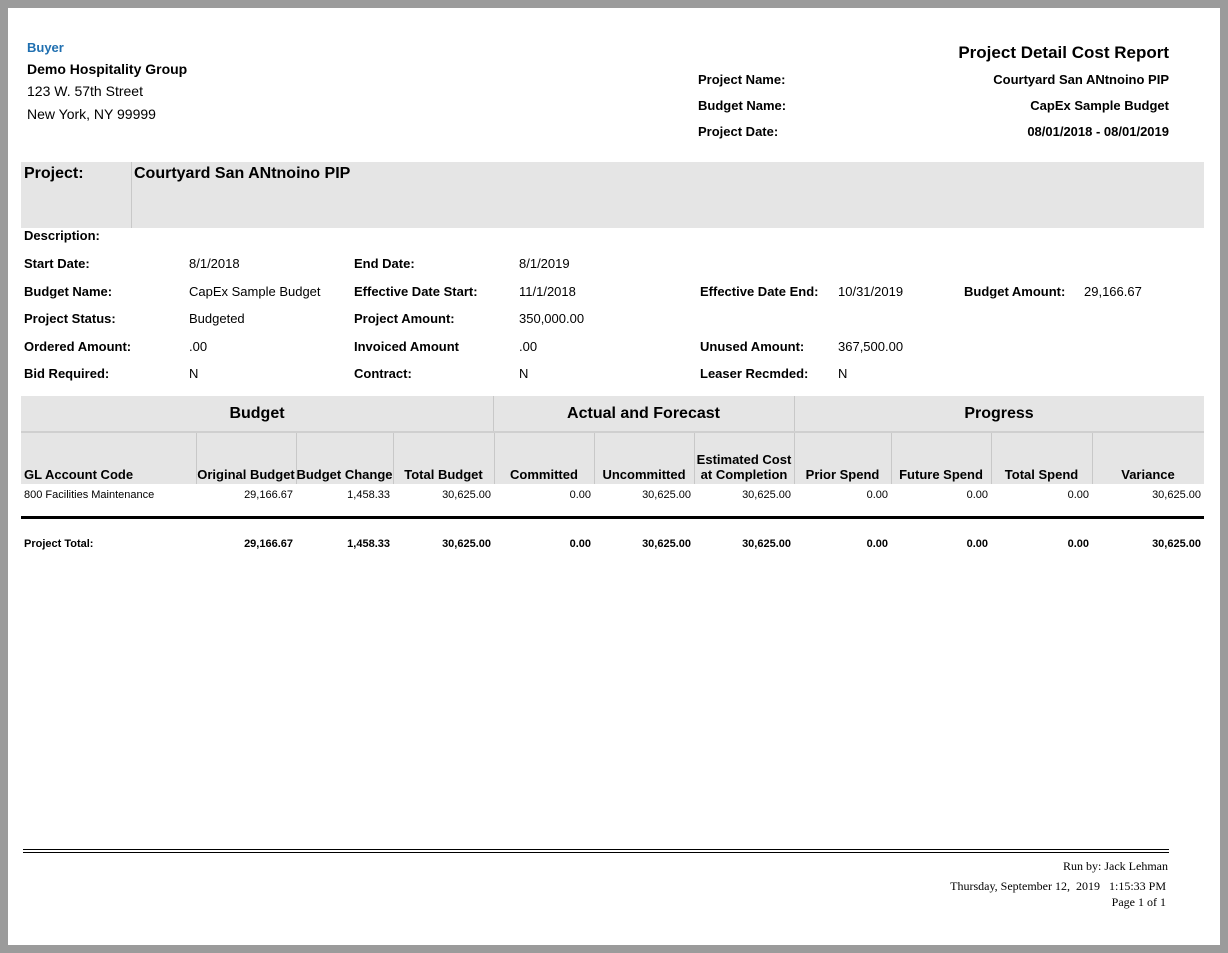 This screenshot has height=953, width=1228. Describe the element at coordinates (612, 195) in the screenshot. I see `project-banner: Project: Courtyard San ANtnoino PIP` at that location.